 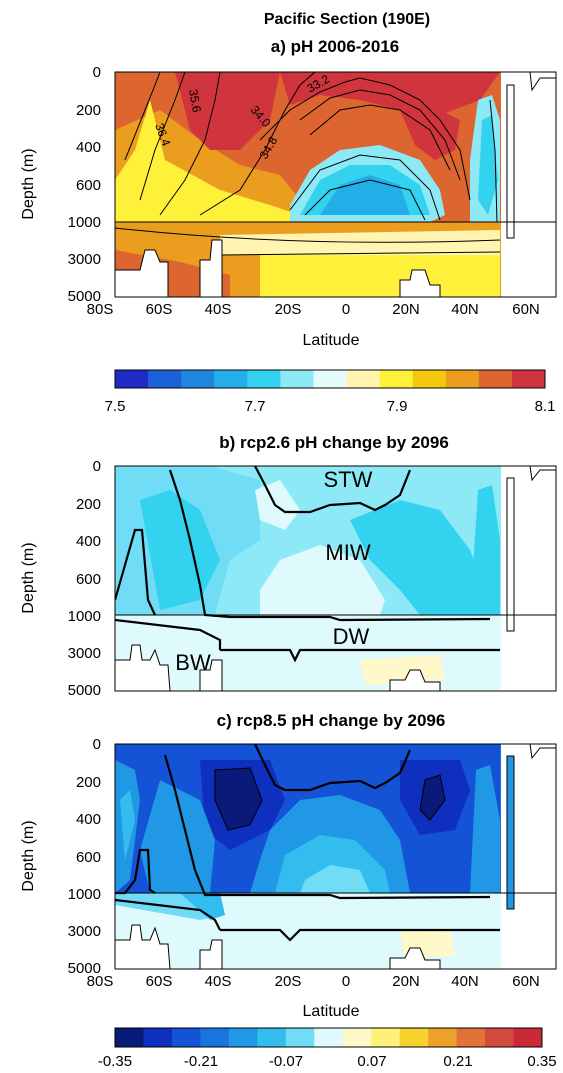 What do you see at coordinates (545, 406) in the screenshot?
I see `colorbar-tick-label: 8.1` at bounding box center [545, 406].